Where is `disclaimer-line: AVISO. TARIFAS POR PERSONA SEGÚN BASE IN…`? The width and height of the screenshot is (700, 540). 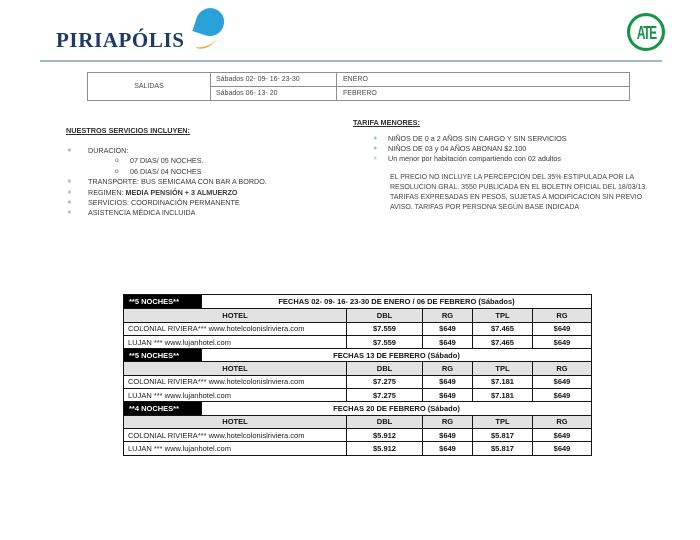 disclaimer-line: AVISO. TARIFAS POR PERSONA SEGÚN BASE IN… is located at coordinates (485, 207).